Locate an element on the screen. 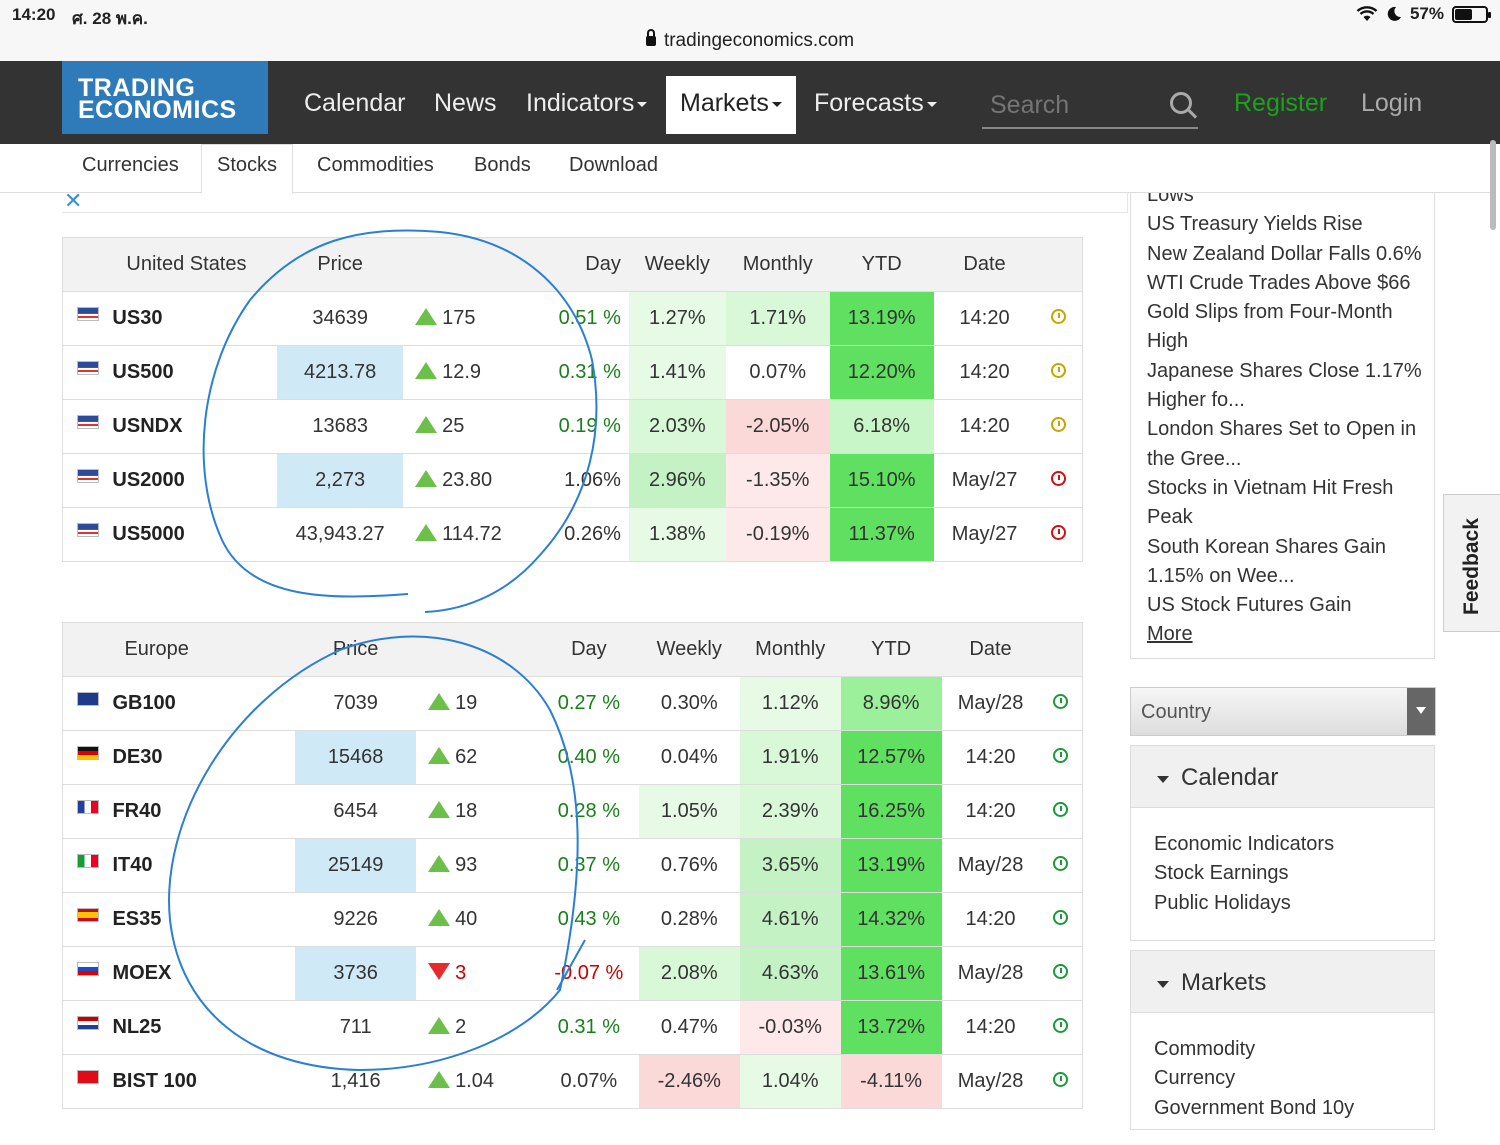 The height and width of the screenshot is (1145, 1500). calendar-link-stock-earnings: Stock Earnings is located at coordinates (1221, 873).